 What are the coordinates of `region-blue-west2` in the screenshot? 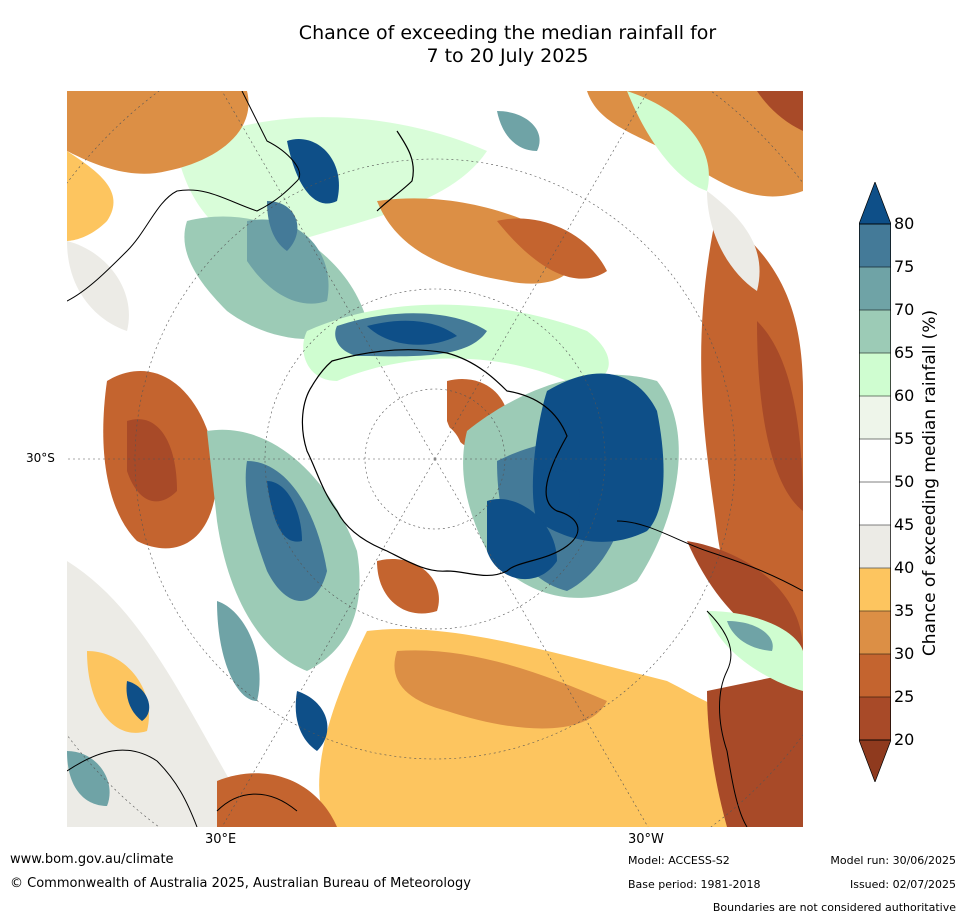 It's located at (282, 226).